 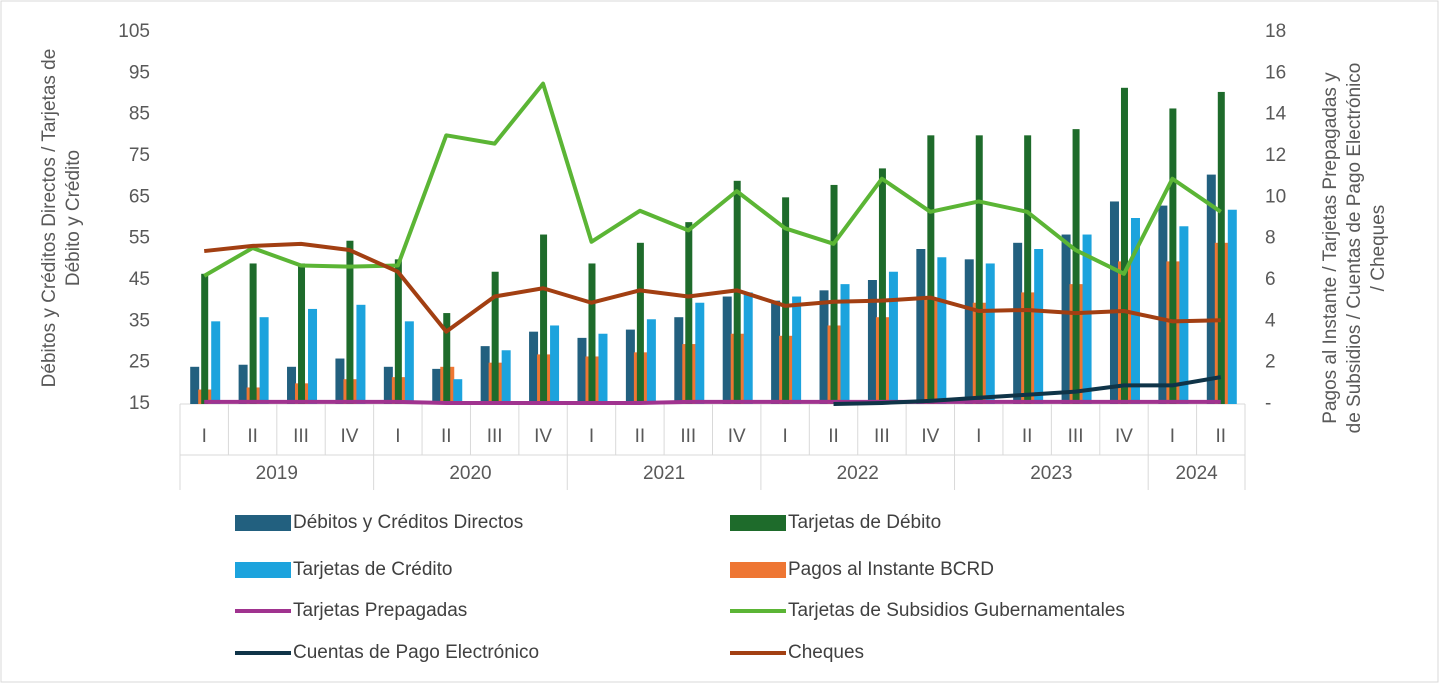 What do you see at coordinates (139, 320) in the screenshot?
I see `y-tick-label: 35` at bounding box center [139, 320].